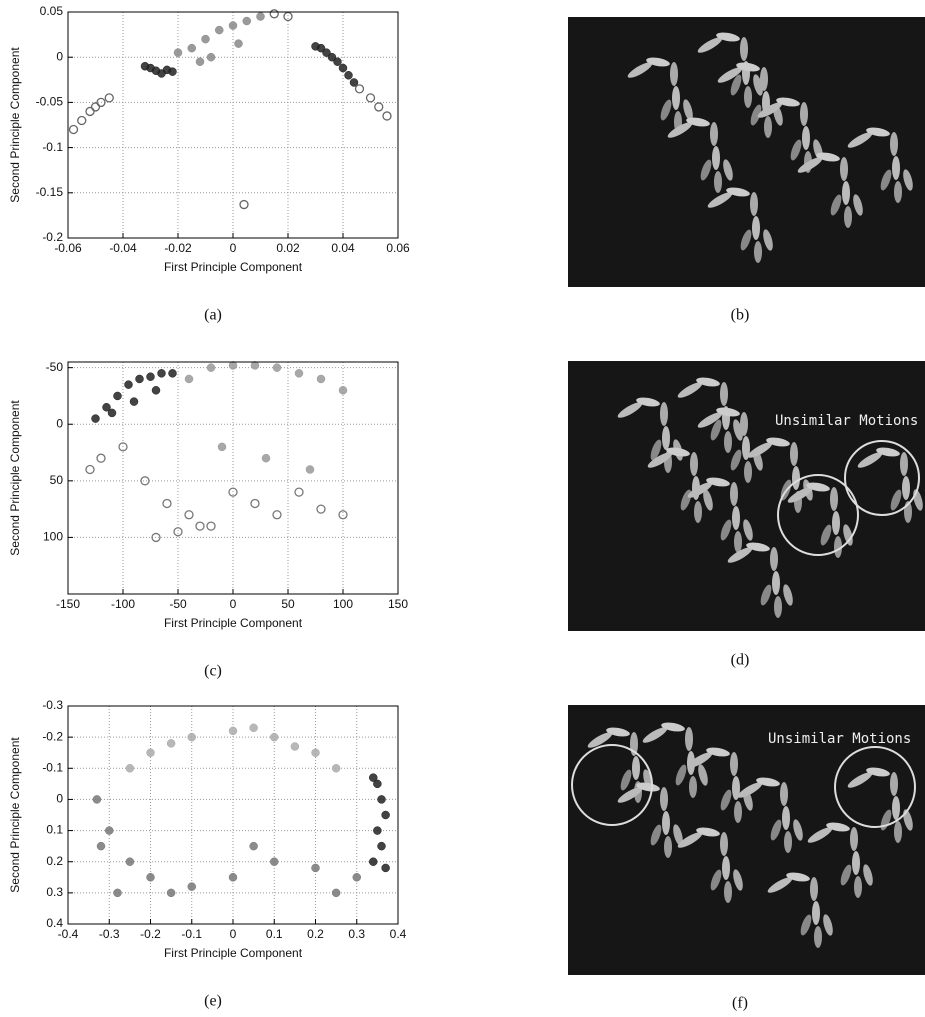  Describe the element at coordinates (53, 537) in the screenshot. I see `y-tick-label: 100` at that location.